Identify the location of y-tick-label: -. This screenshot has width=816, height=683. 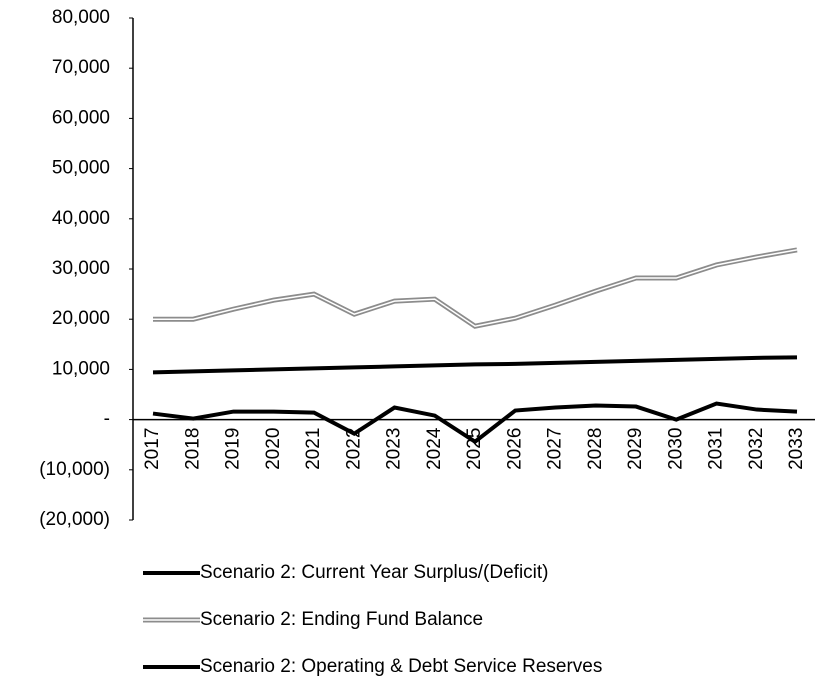
(107, 419).